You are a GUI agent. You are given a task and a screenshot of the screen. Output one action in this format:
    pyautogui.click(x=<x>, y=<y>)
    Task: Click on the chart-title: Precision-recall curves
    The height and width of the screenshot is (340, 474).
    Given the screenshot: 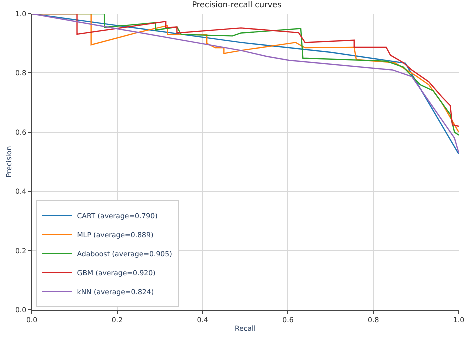 What is the action you would take?
    pyautogui.click(x=237, y=5)
    